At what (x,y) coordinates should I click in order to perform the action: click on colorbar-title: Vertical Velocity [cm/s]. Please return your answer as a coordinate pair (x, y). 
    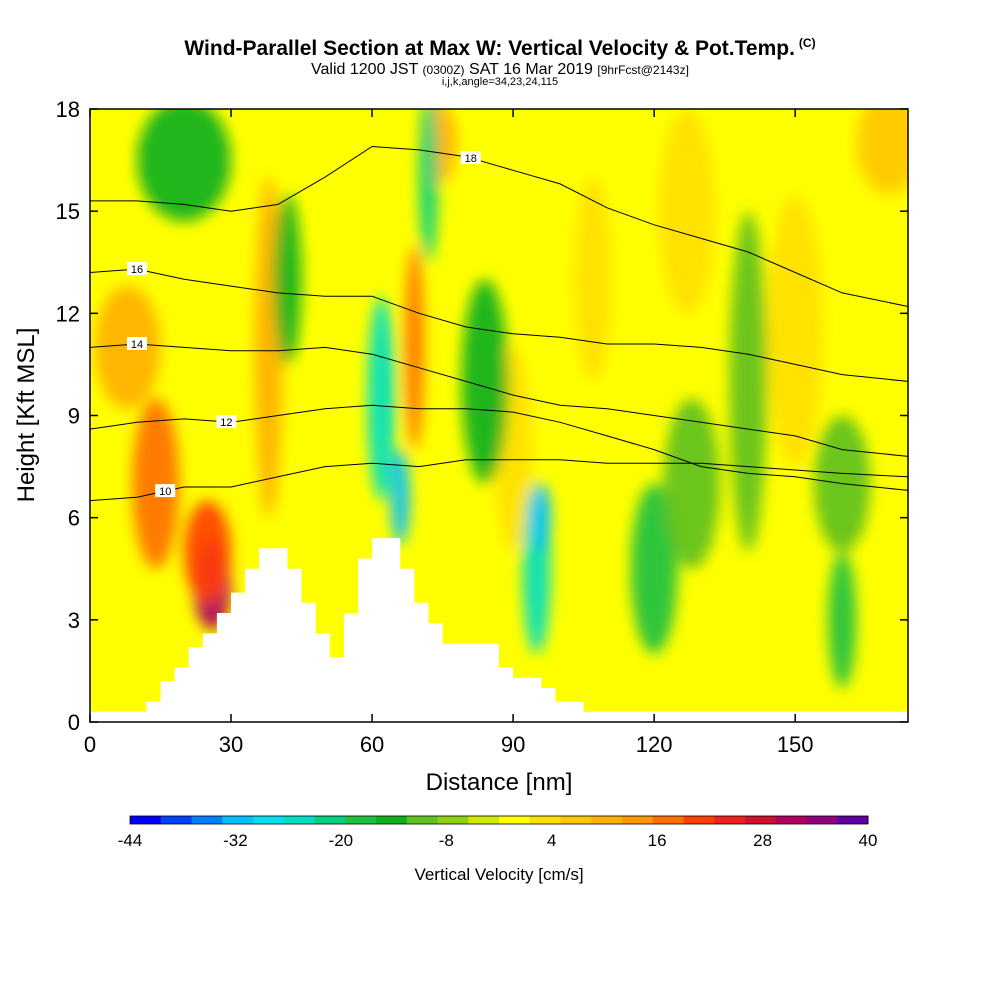
    Looking at the image, I should click on (498, 874).